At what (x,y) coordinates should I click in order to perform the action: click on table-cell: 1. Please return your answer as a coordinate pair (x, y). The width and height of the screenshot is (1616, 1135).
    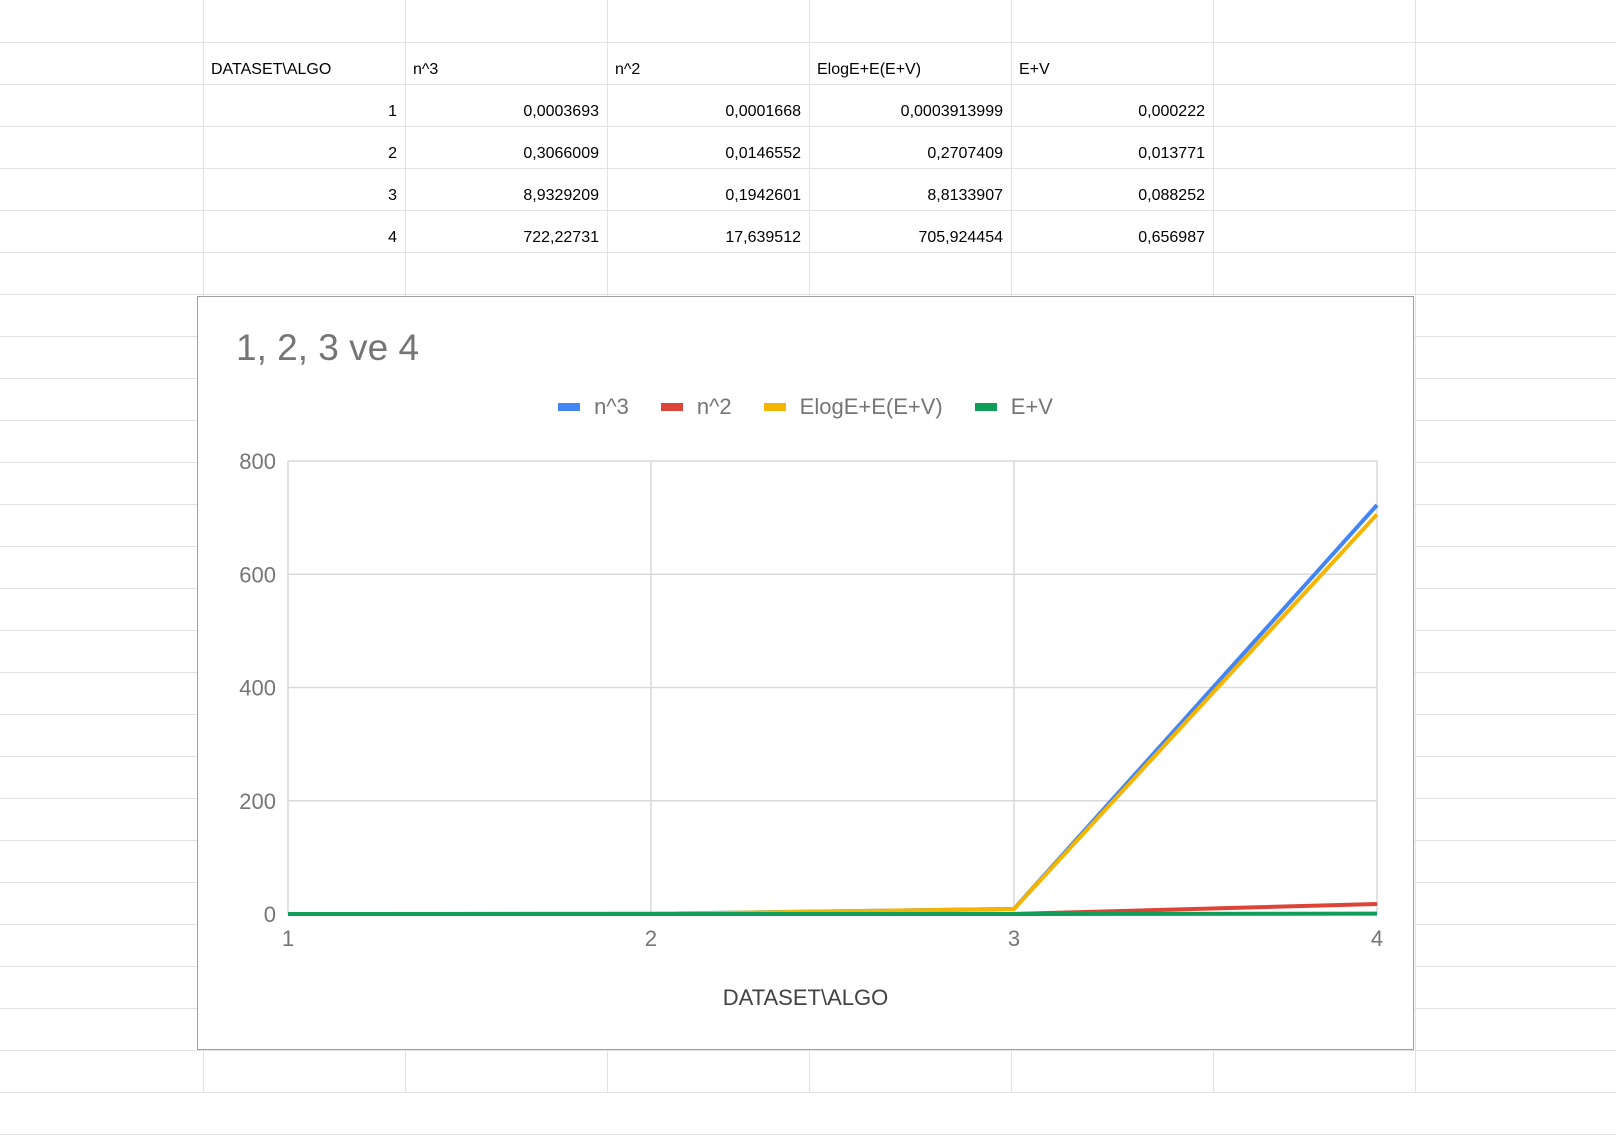
    Looking at the image, I should click on (304, 112).